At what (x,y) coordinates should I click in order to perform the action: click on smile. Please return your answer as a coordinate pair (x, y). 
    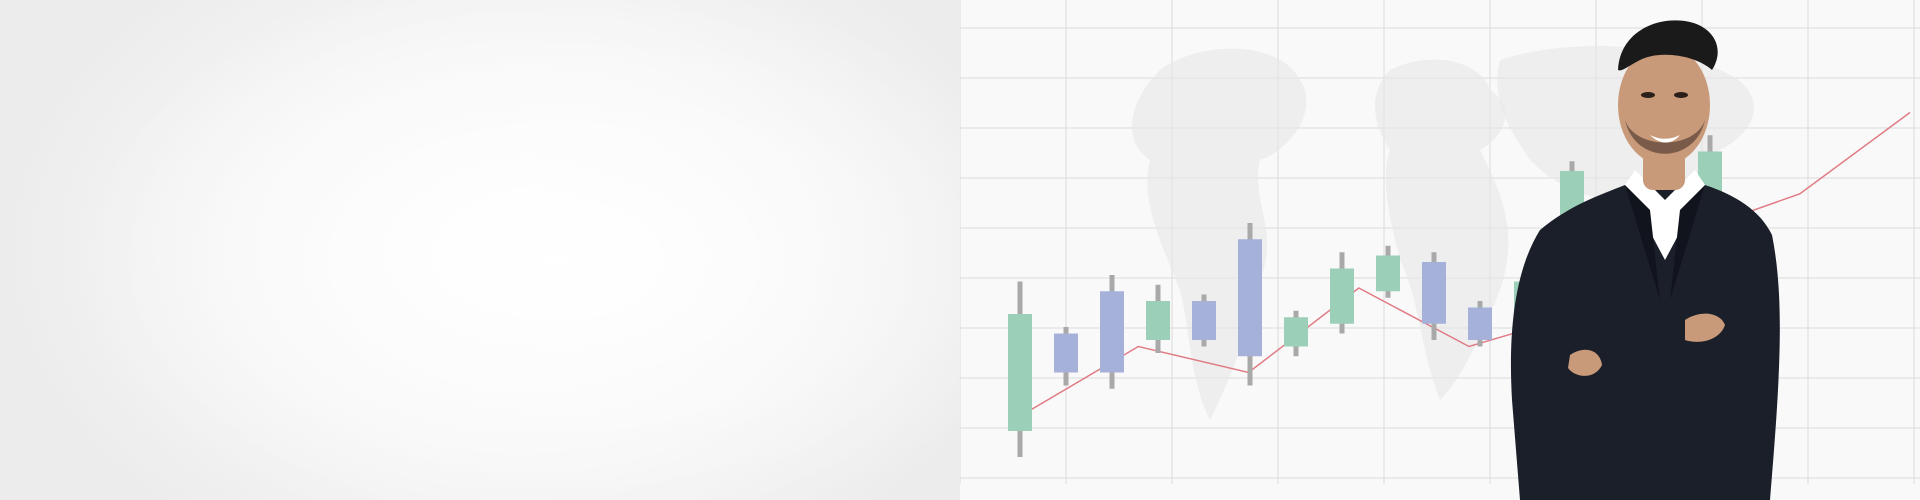
    Looking at the image, I should click on (1665, 139).